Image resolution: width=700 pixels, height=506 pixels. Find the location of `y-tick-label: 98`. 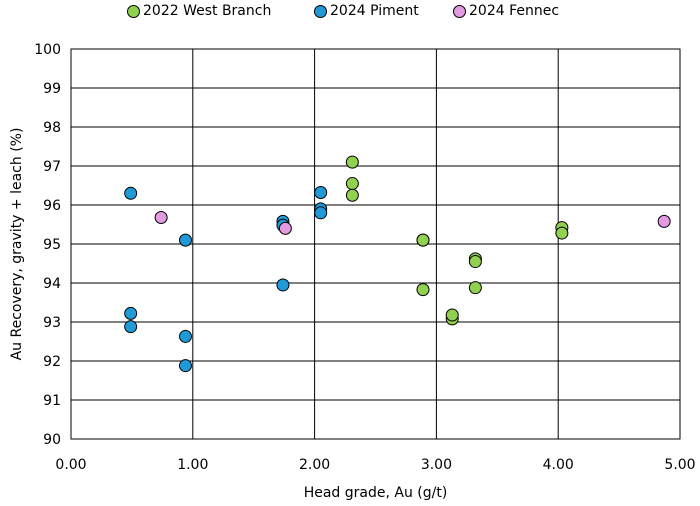

y-tick-label: 98 is located at coordinates (52, 128).